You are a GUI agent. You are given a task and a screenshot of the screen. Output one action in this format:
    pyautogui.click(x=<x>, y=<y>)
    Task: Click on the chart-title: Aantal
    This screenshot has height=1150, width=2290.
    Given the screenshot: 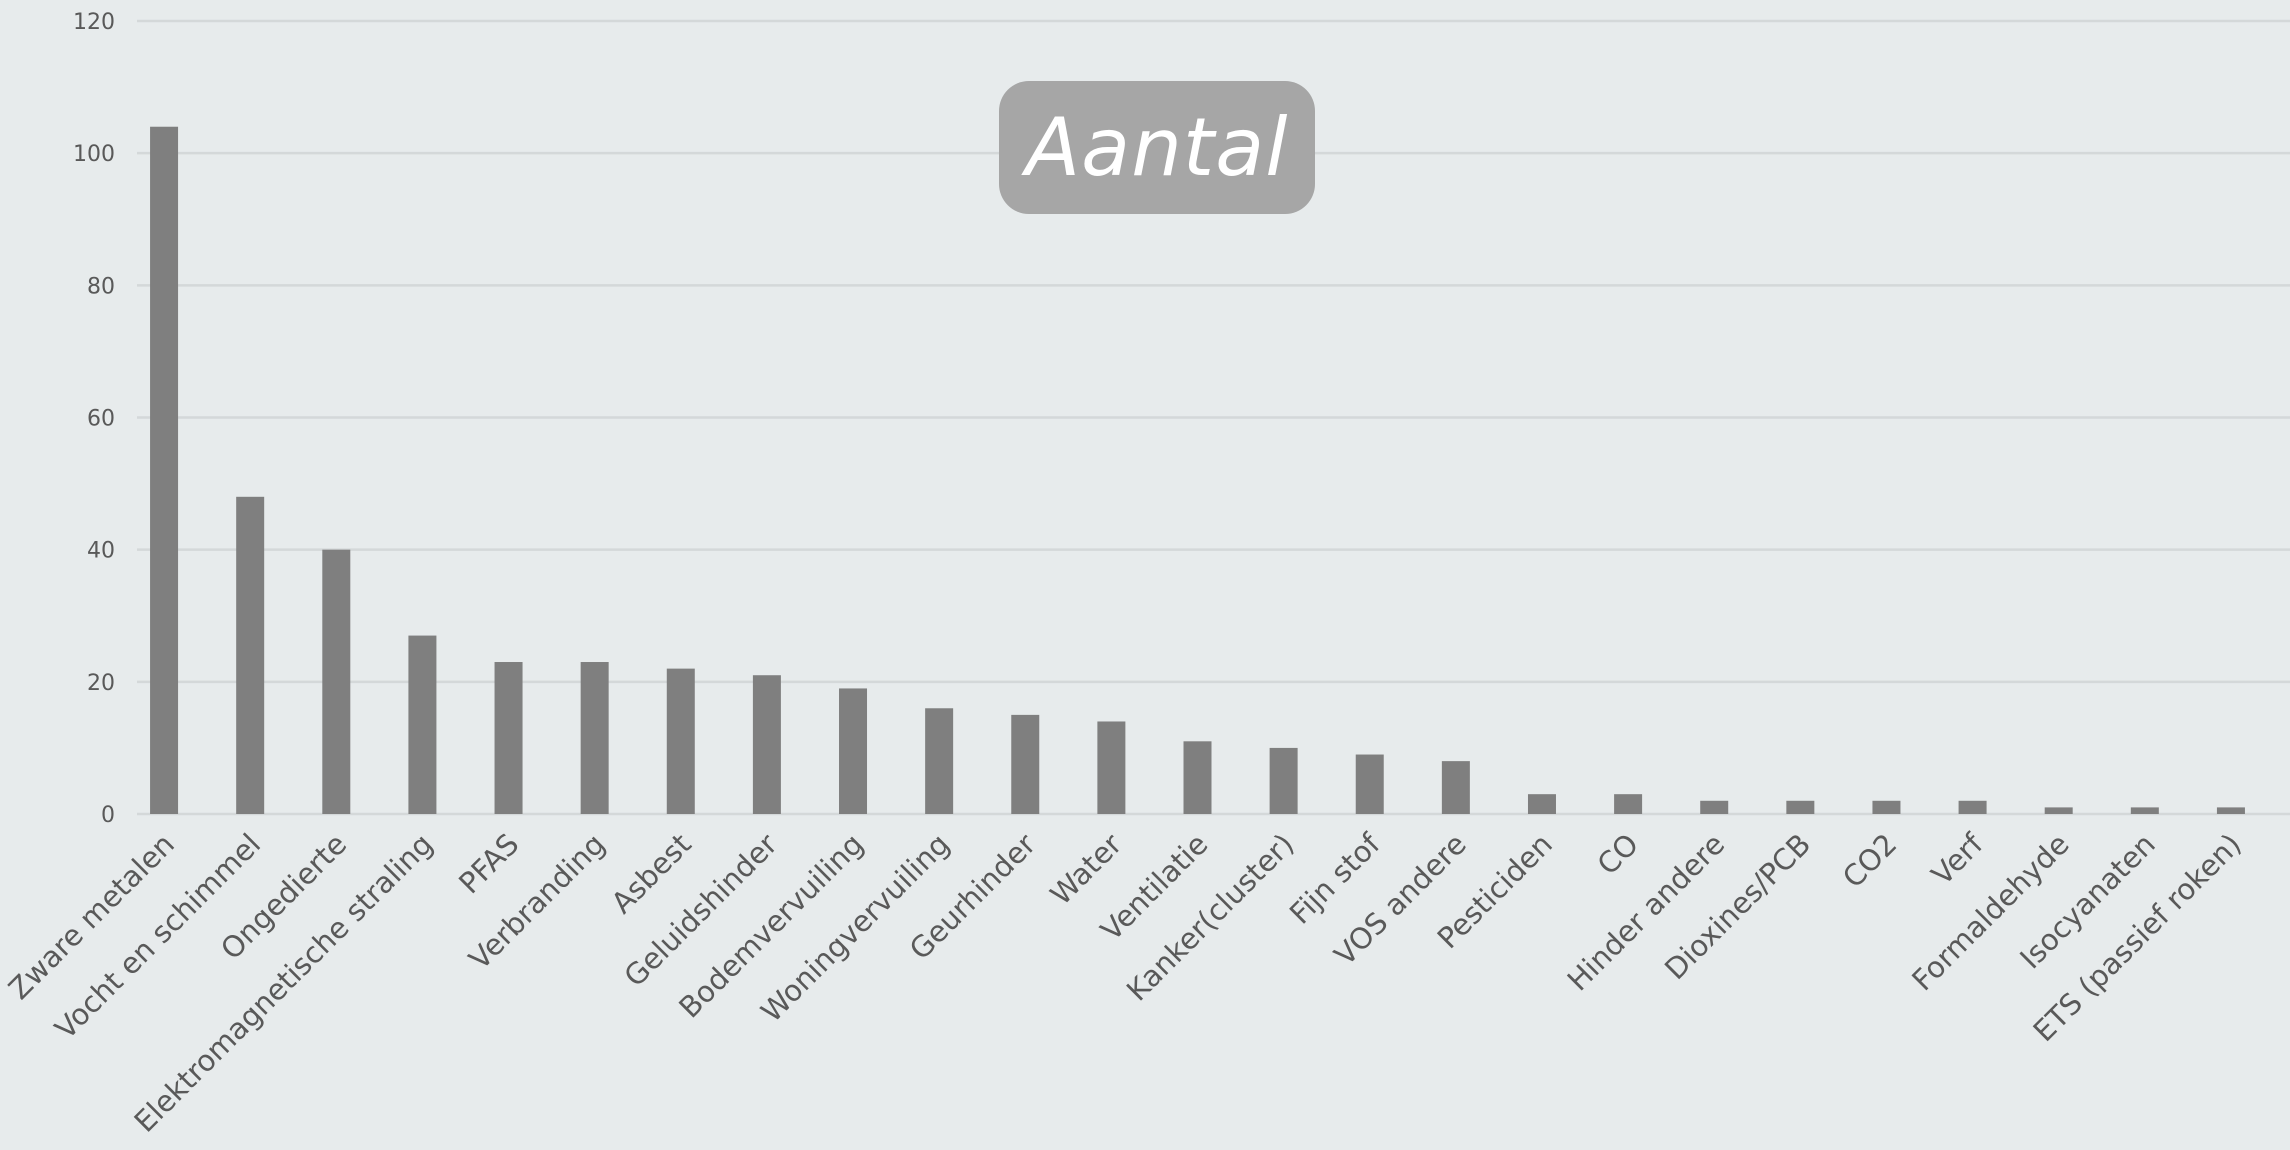 What is the action you would take?
    pyautogui.click(x=1157, y=147)
    